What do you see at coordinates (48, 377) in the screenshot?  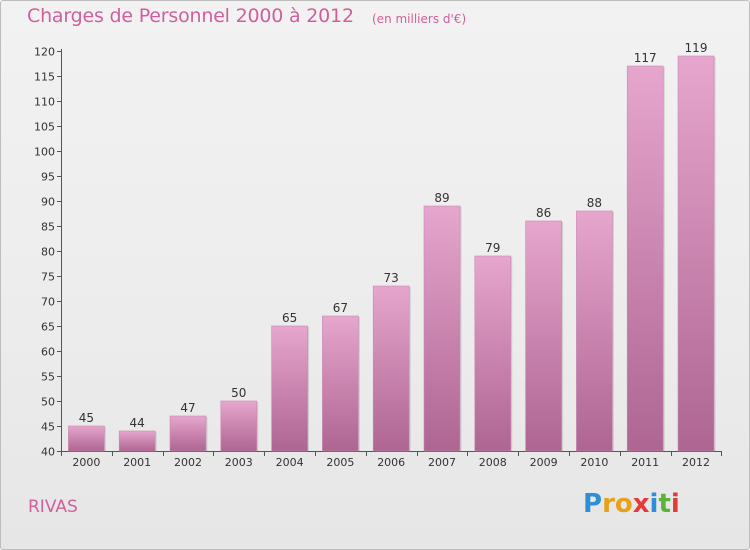 I see `y-tick-label: 55` at bounding box center [48, 377].